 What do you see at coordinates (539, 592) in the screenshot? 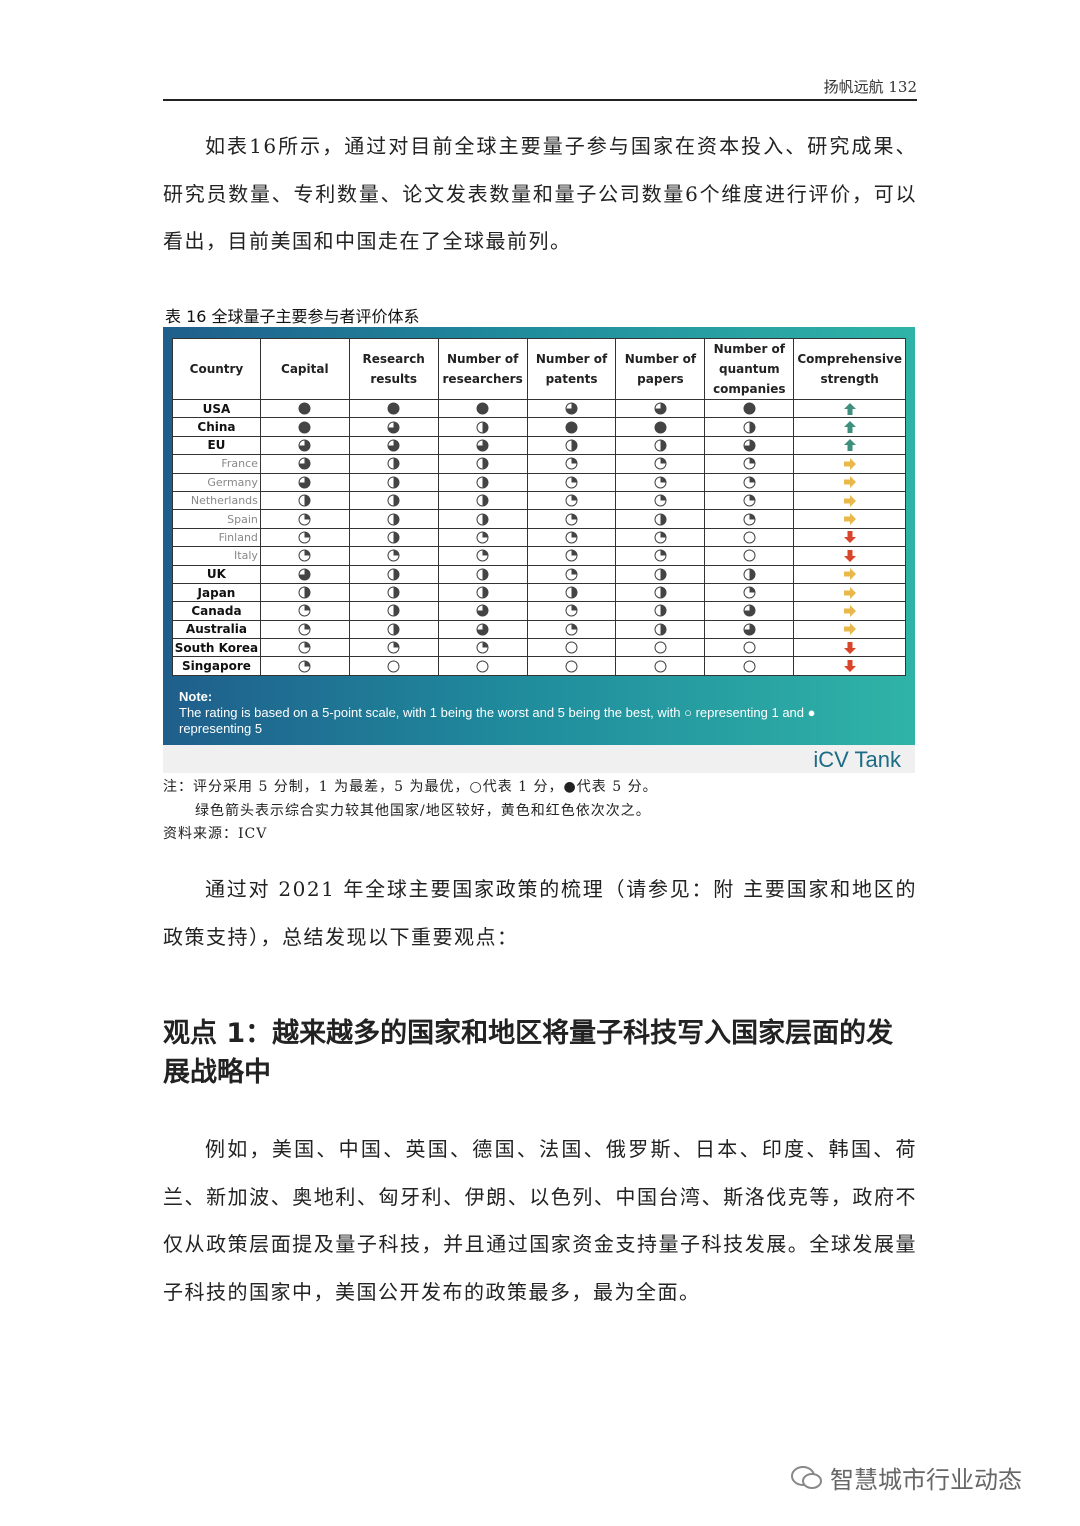
I see `table-row: Japan` at bounding box center [539, 592].